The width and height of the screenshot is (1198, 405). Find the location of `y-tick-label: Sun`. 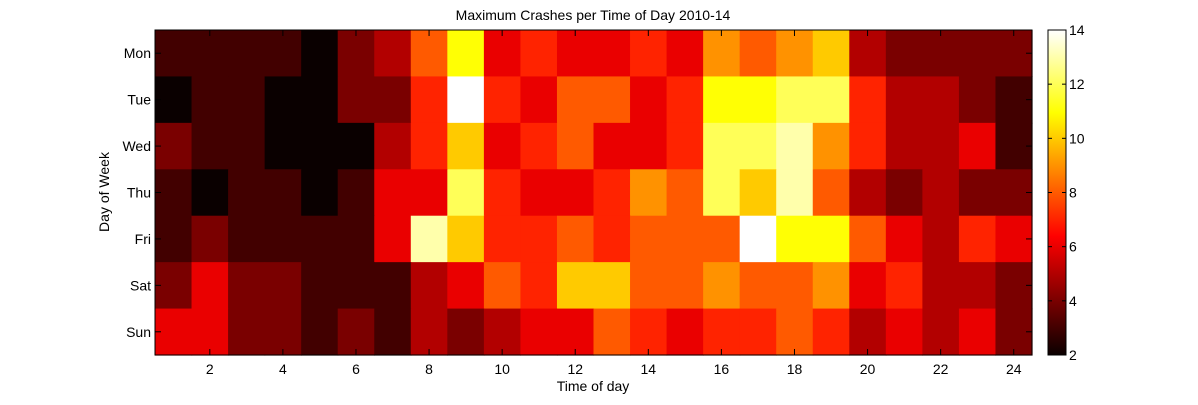

y-tick-label: Sun is located at coordinates (138, 332).